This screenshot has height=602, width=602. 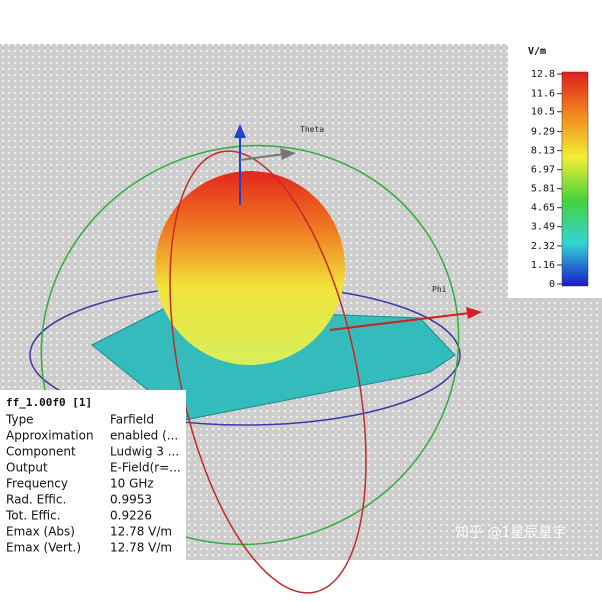 I want to click on colorbar-tick-label: 3.49, so click(x=543, y=227).